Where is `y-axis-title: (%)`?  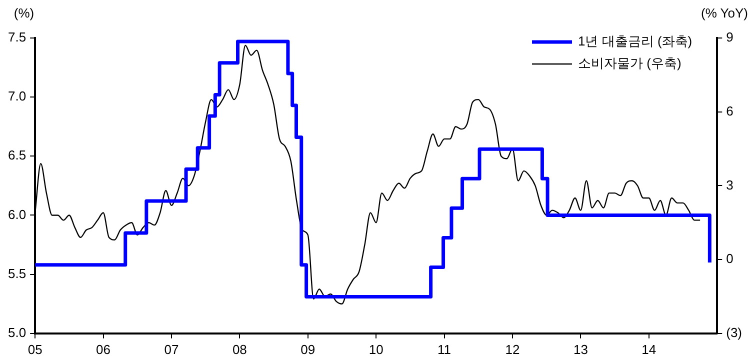 y-axis-title: (%) is located at coordinates (24, 13).